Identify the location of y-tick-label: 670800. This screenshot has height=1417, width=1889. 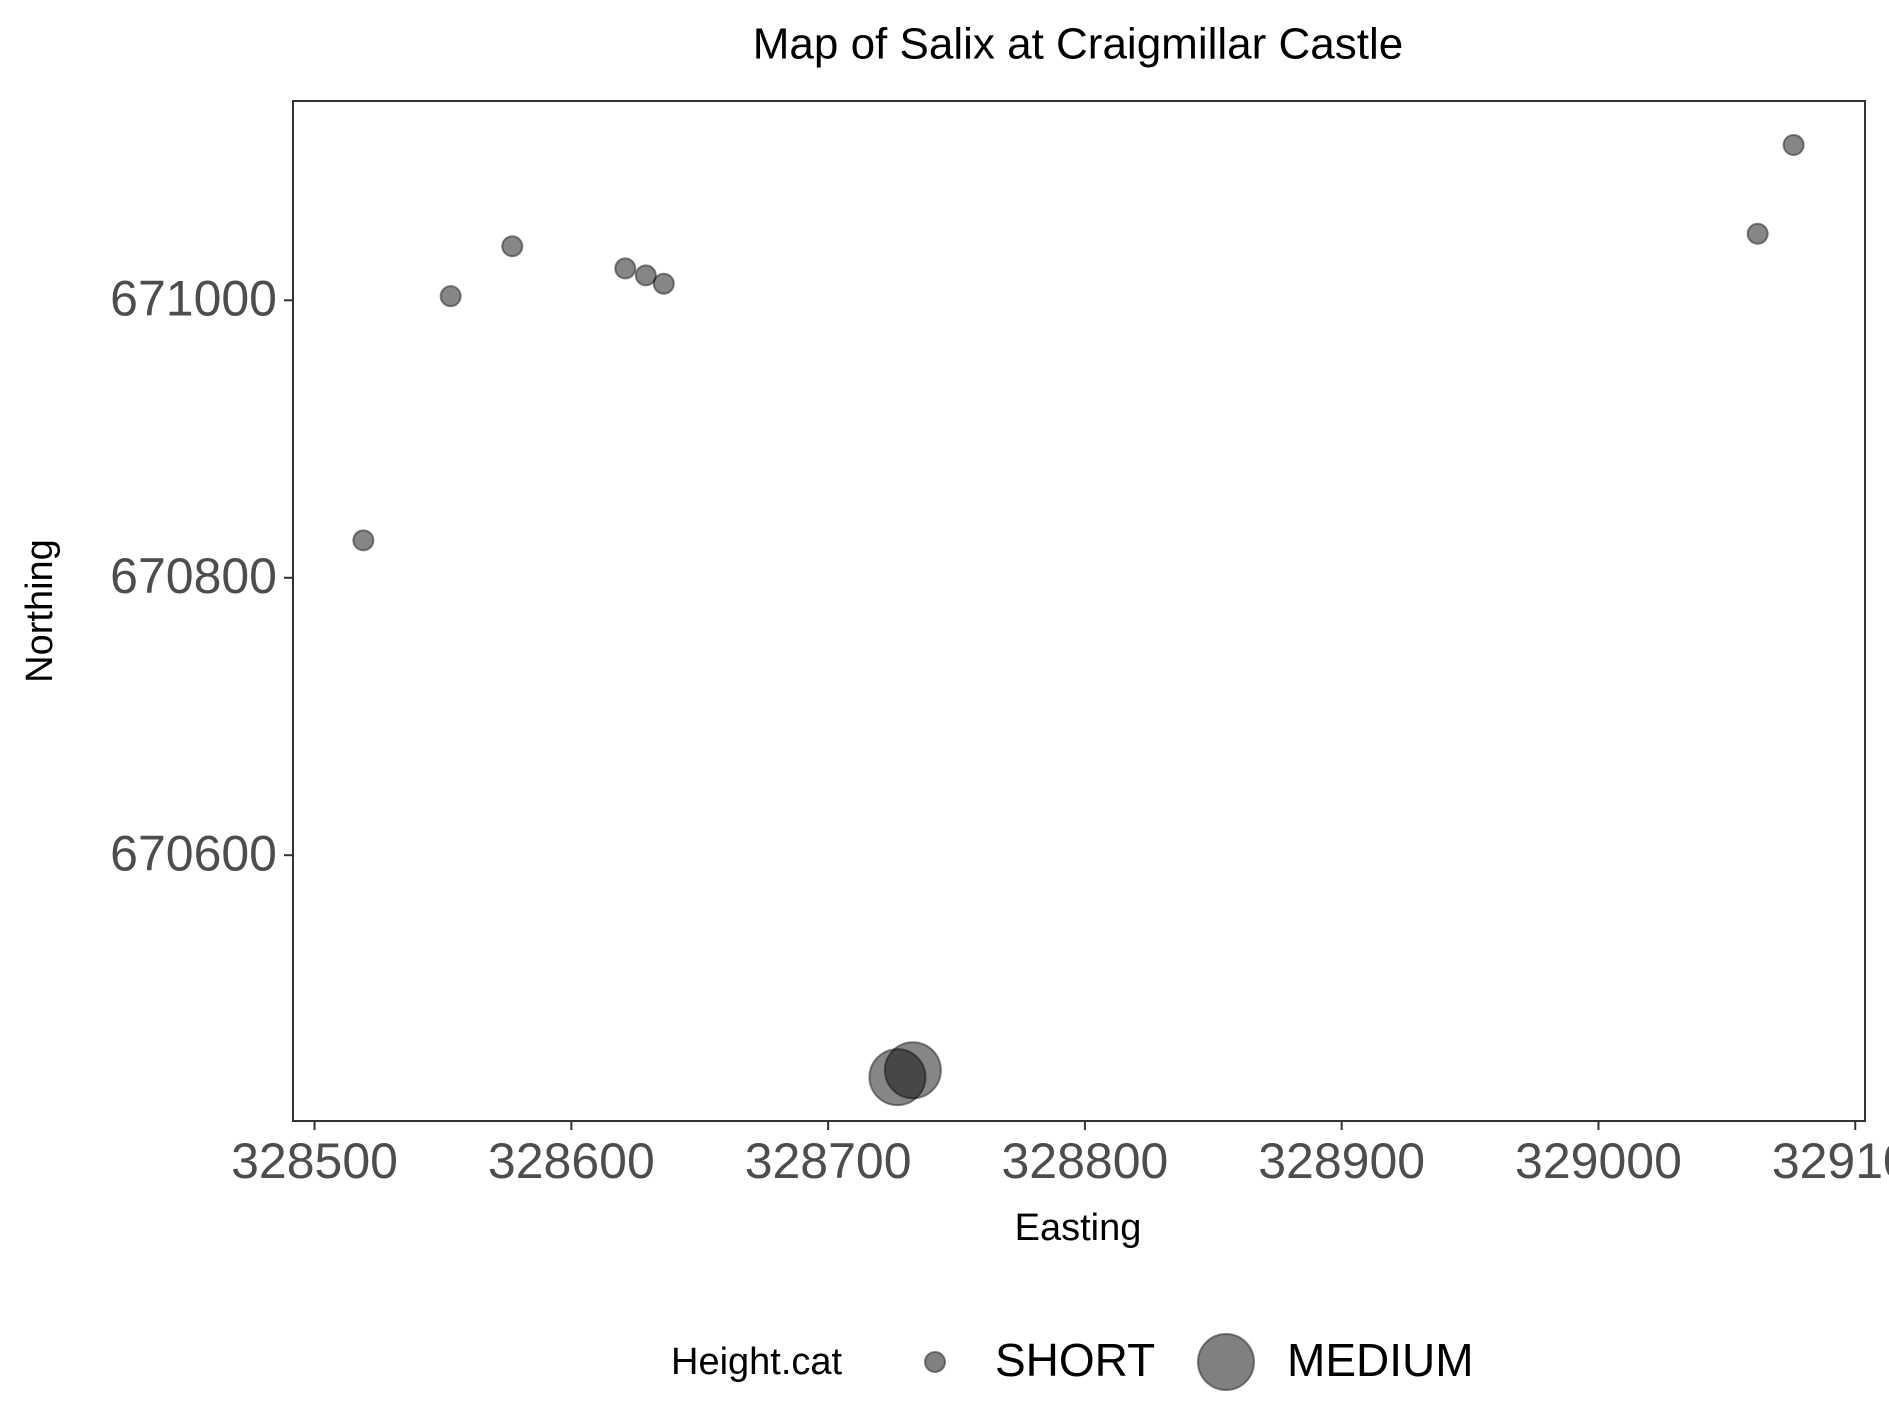
(193, 576).